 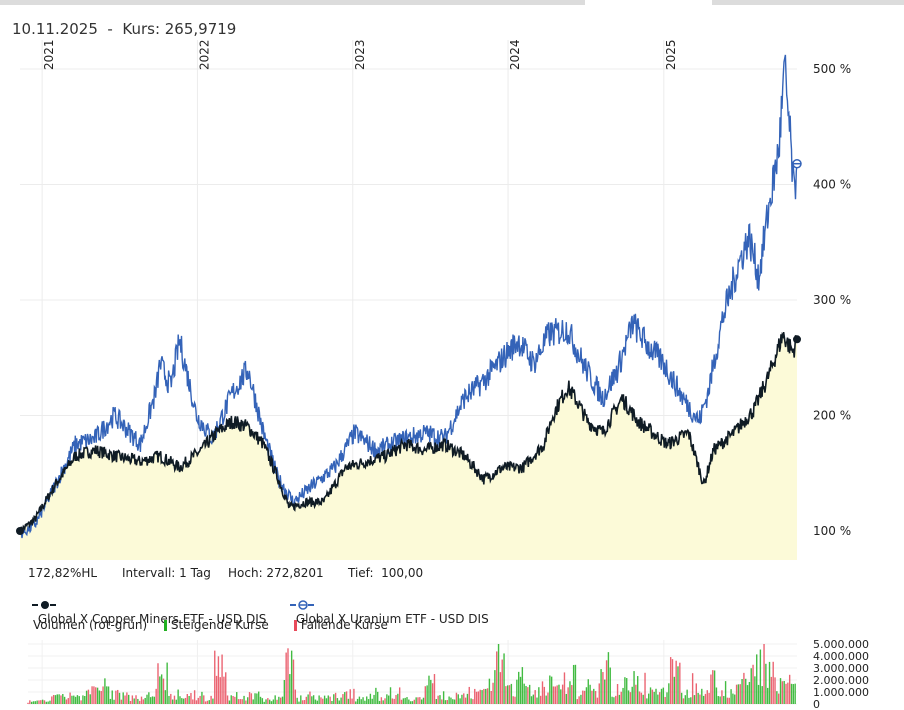 What do you see at coordinates (276, 573) in the screenshot?
I see `stat-high: Hoch: 272,8201` at bounding box center [276, 573].